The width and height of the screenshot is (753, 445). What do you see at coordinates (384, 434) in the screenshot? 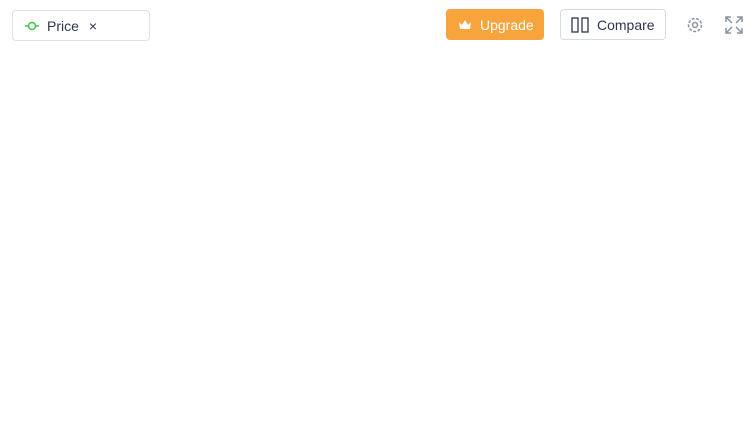
I see `x-tick-label: 25 Jun 20` at bounding box center [384, 434].